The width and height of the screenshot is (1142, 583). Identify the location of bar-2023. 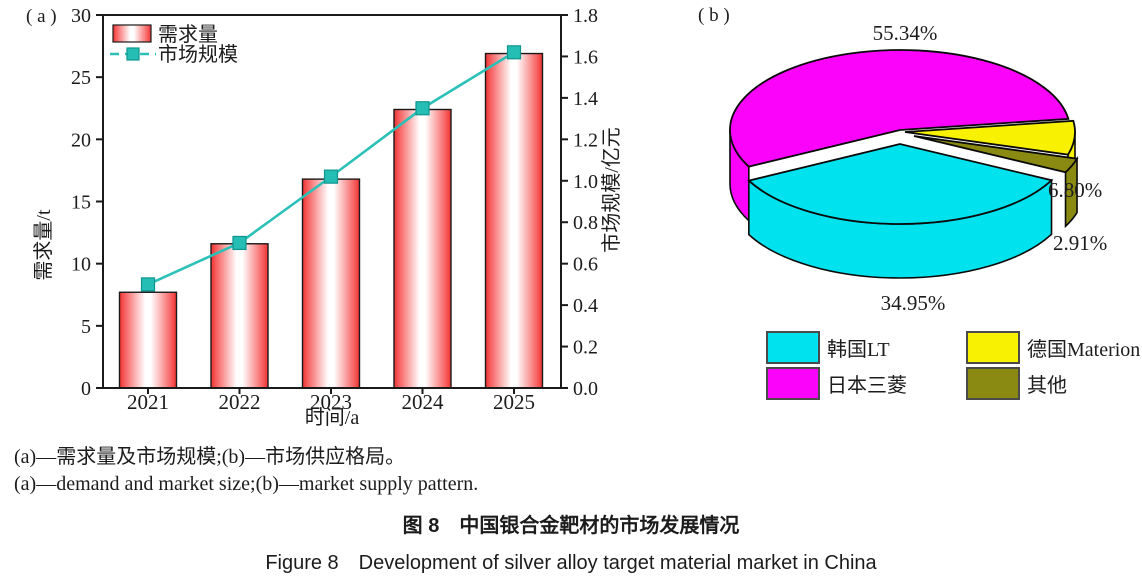
(331, 283).